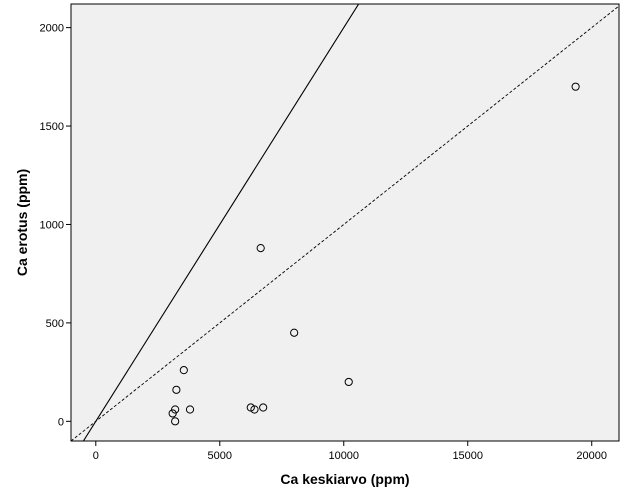 Image resolution: width=625 pixels, height=500 pixels. What do you see at coordinates (467, 456) in the screenshot?
I see `x-tick-label: 15000` at bounding box center [467, 456].